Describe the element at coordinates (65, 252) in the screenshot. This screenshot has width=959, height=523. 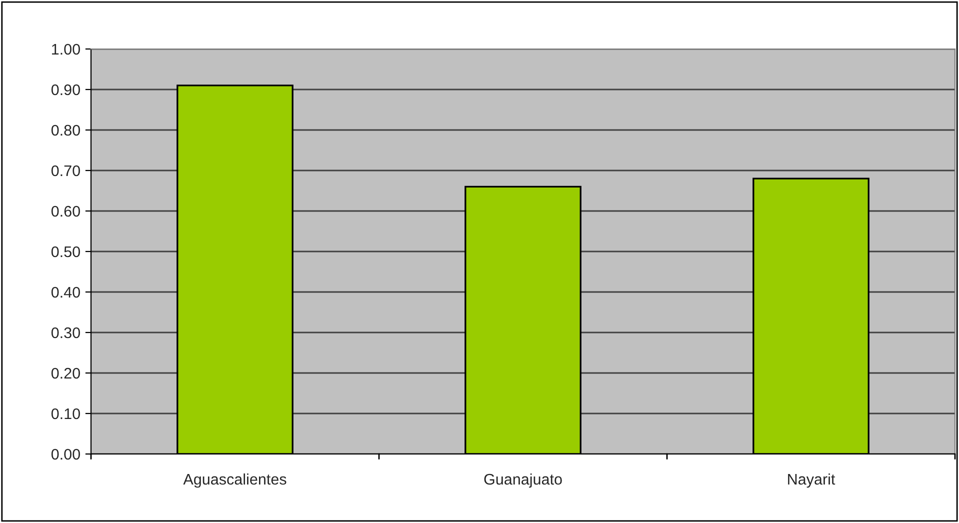
I see `y-tick-label: 0.50` at that location.